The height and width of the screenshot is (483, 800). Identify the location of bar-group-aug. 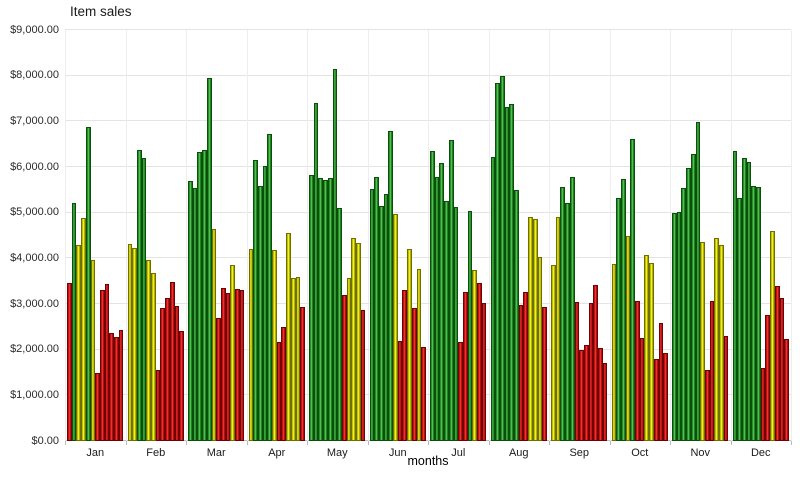
(519, 235).